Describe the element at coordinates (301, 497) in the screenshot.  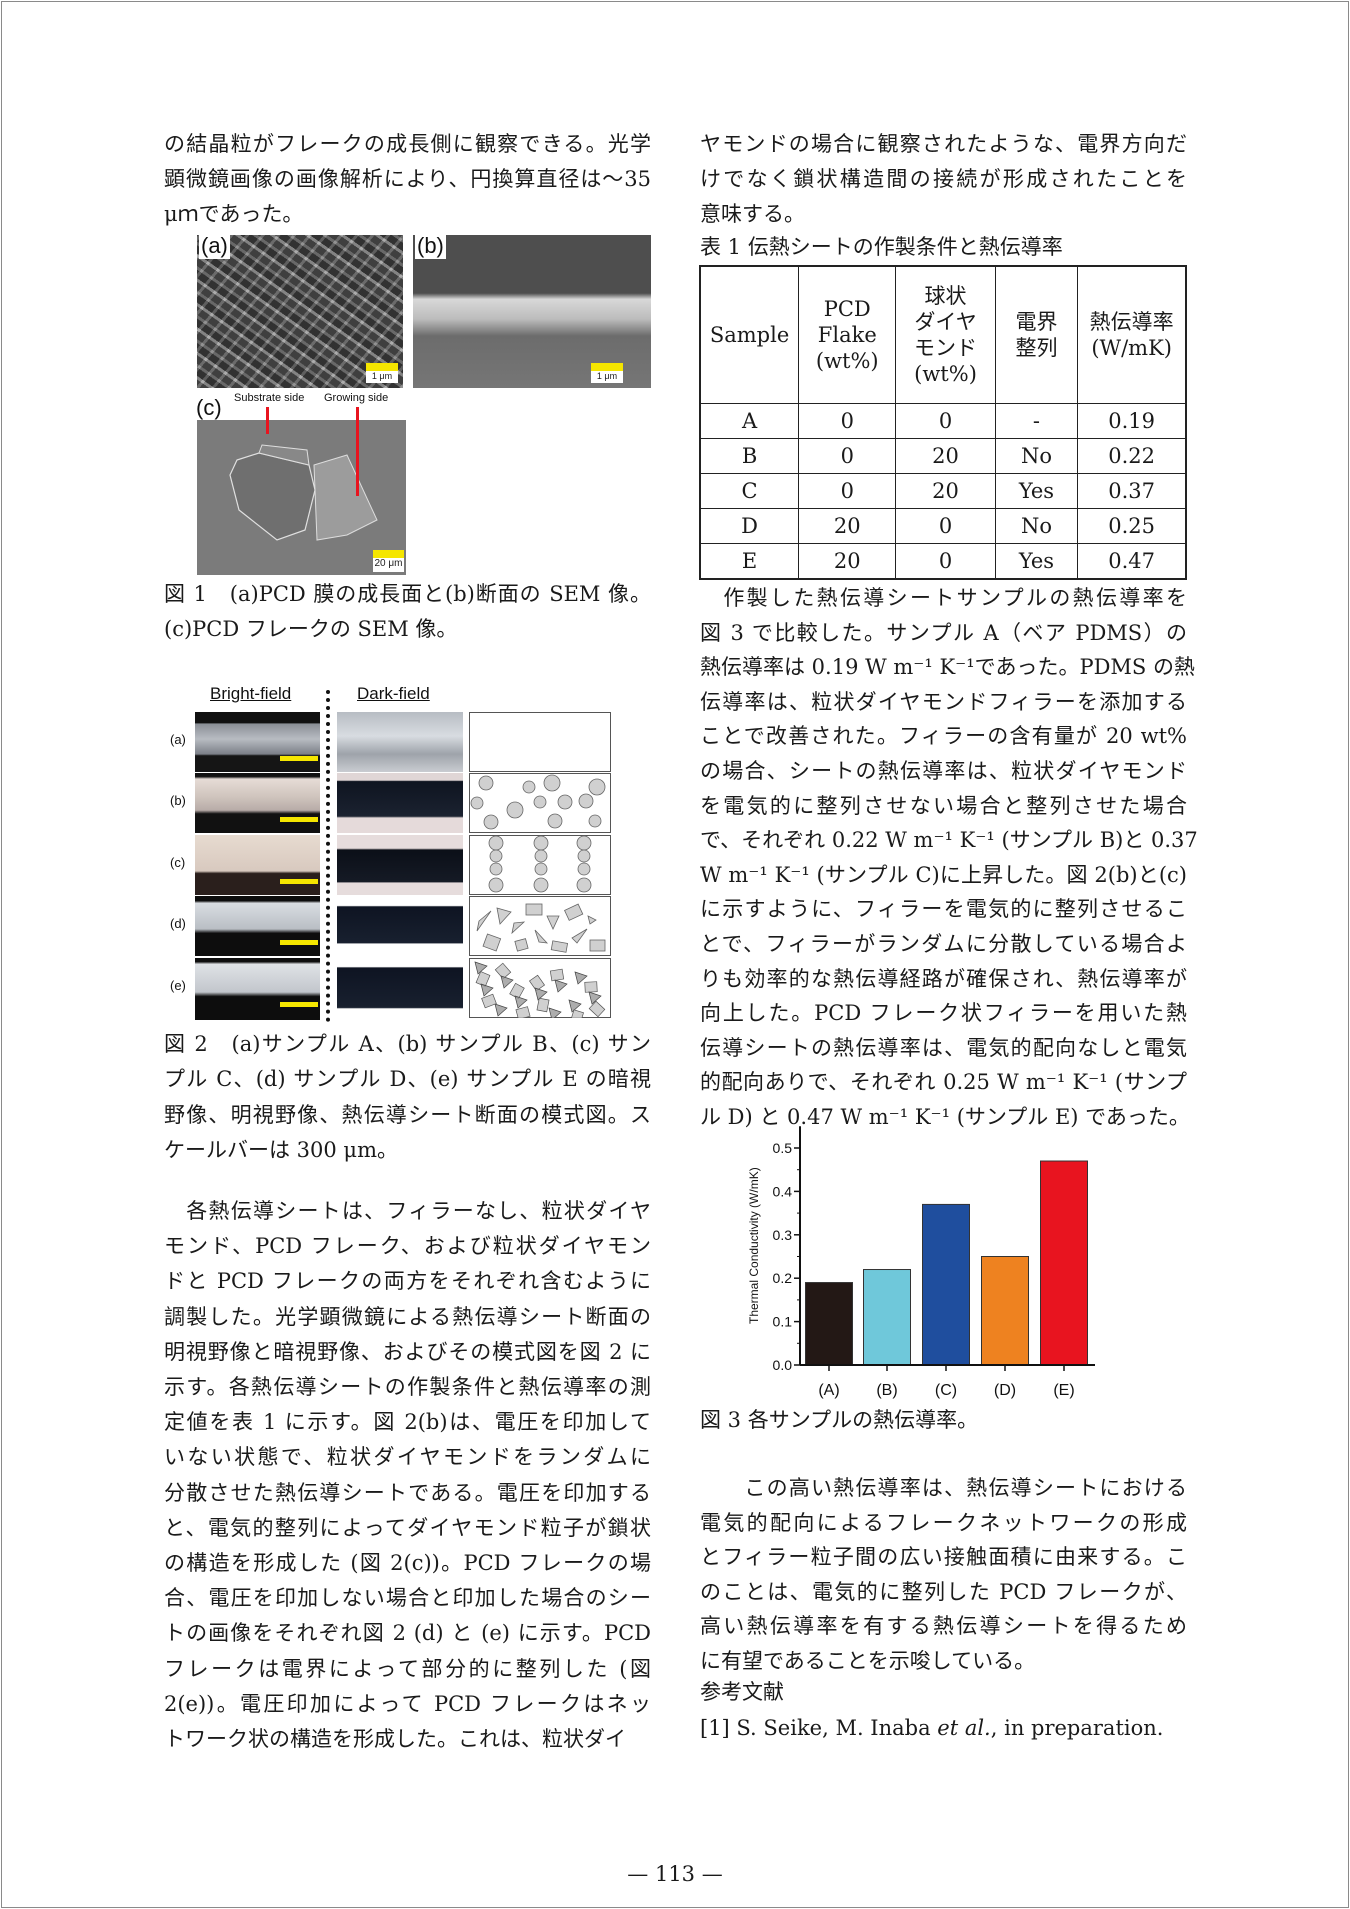
I see `sem-image-c: 20 μm` at that location.